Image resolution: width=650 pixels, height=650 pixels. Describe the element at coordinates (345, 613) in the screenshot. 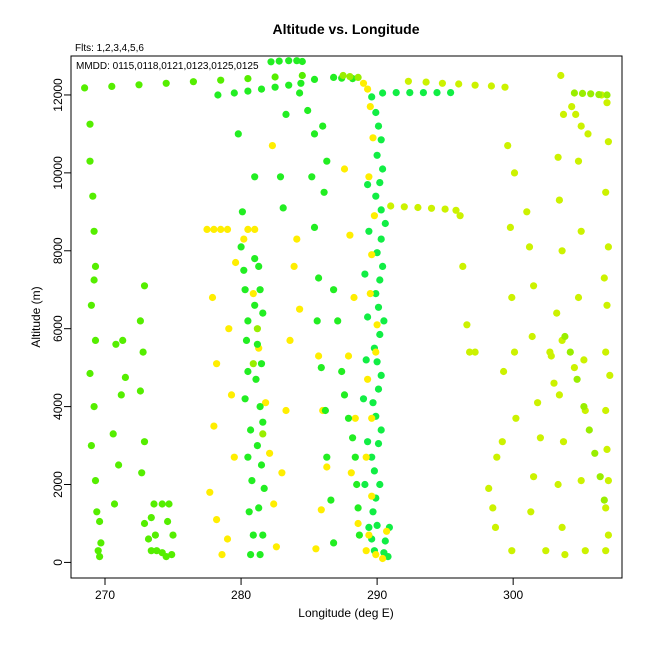

I see `x-axis-label: Longitude (deg E)` at that location.